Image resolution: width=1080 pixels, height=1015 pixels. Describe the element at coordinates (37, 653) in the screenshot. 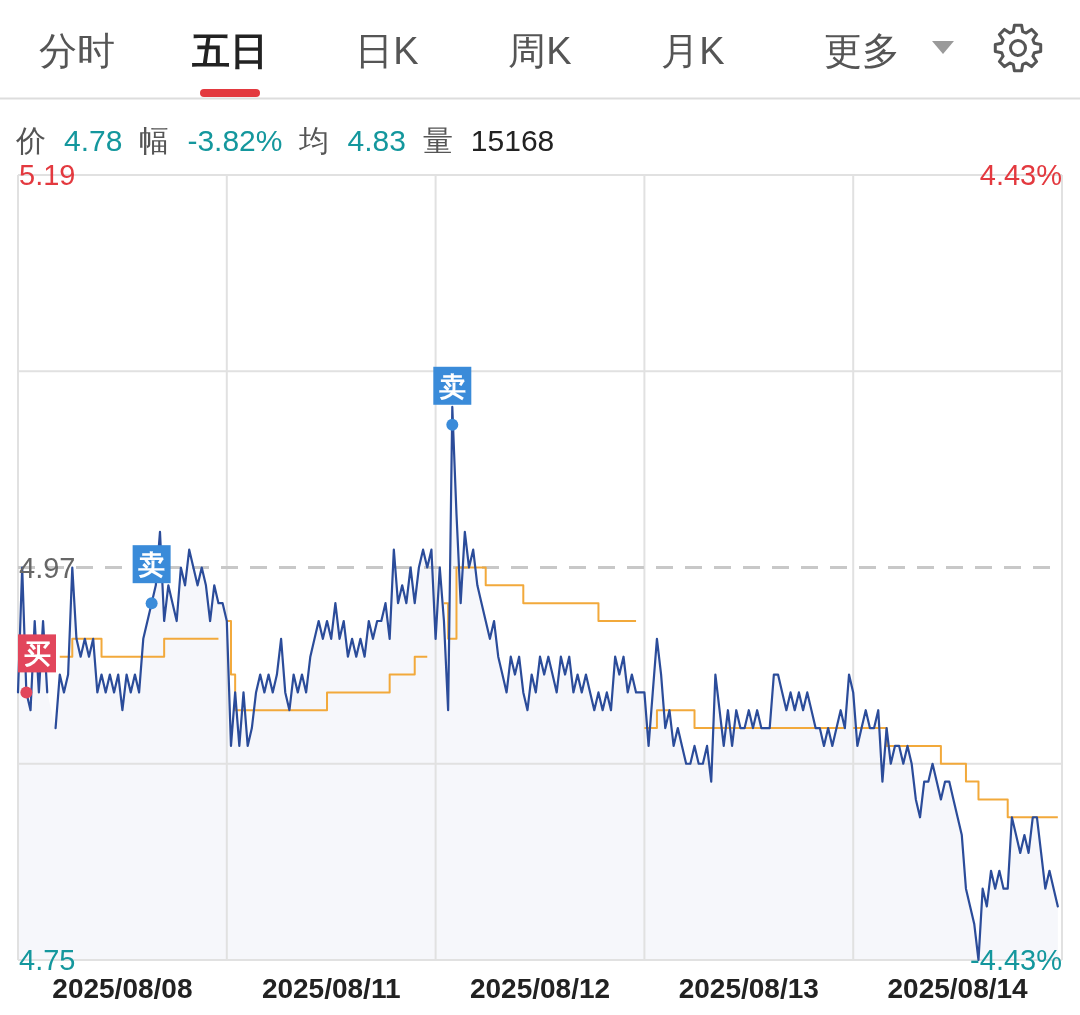

I see `trade-marker-label: 买` at that location.